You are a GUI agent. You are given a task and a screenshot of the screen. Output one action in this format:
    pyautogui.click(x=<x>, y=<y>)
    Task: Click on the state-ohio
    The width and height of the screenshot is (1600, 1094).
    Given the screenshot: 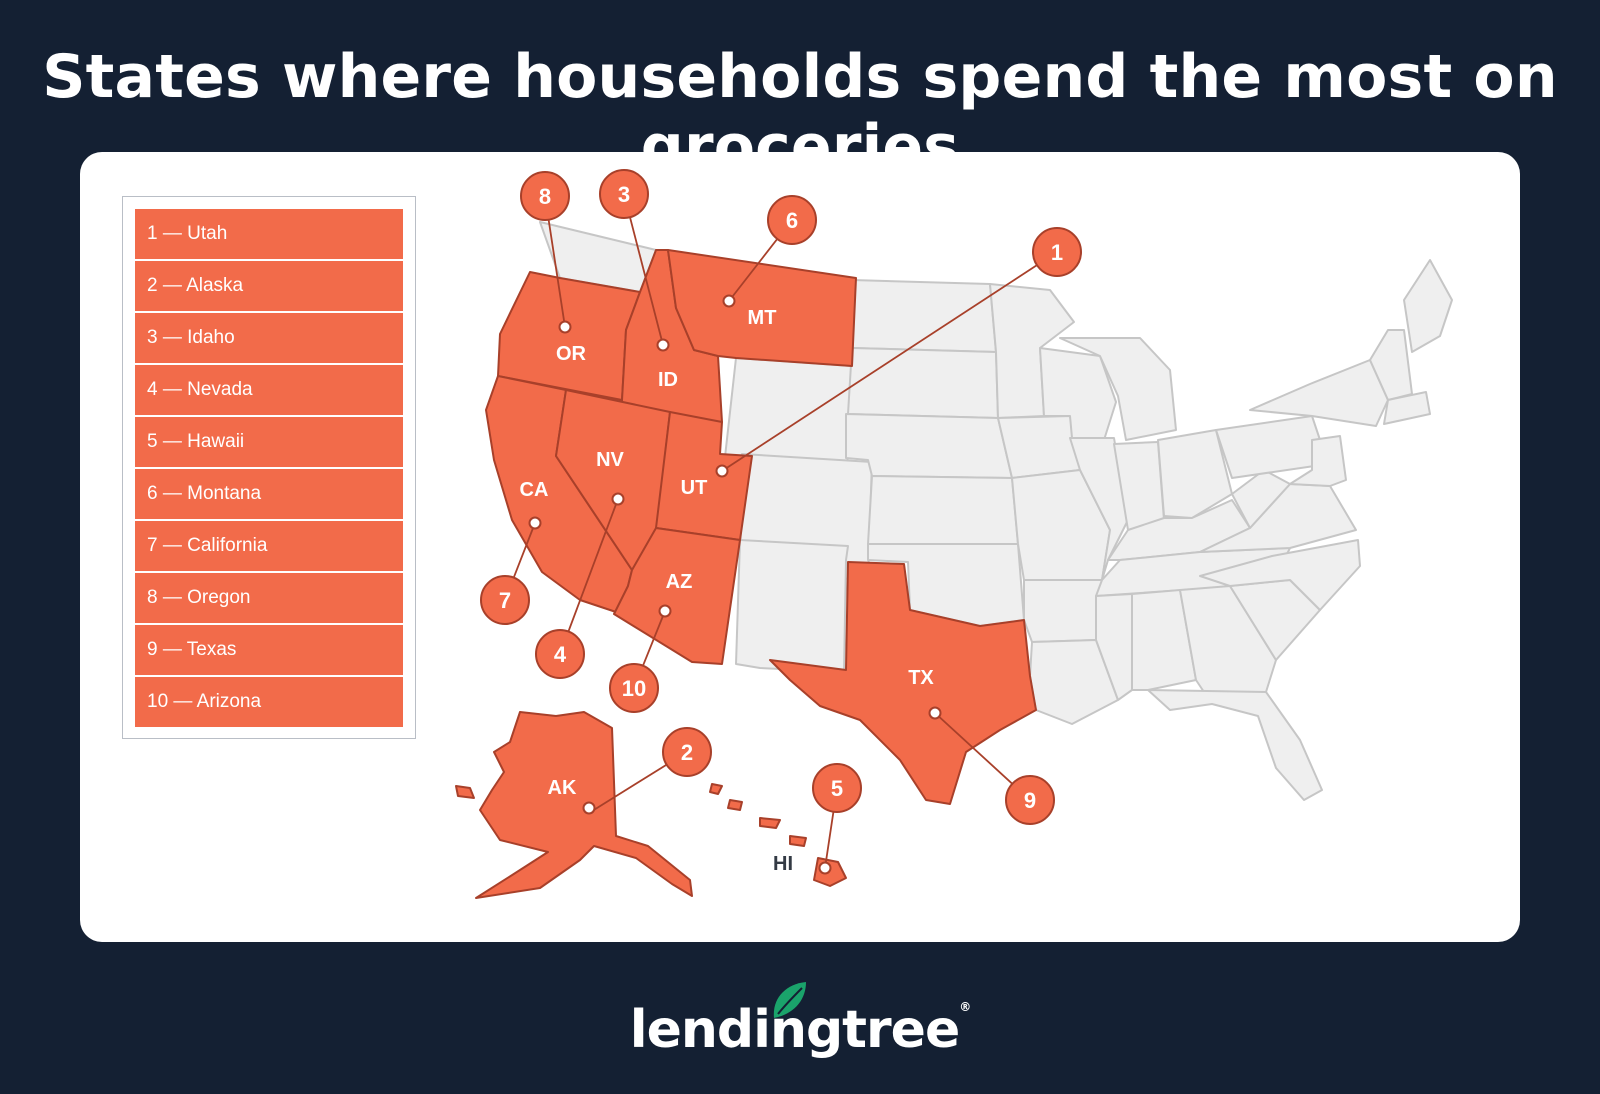 What is the action you would take?
    pyautogui.click(x=1195, y=474)
    